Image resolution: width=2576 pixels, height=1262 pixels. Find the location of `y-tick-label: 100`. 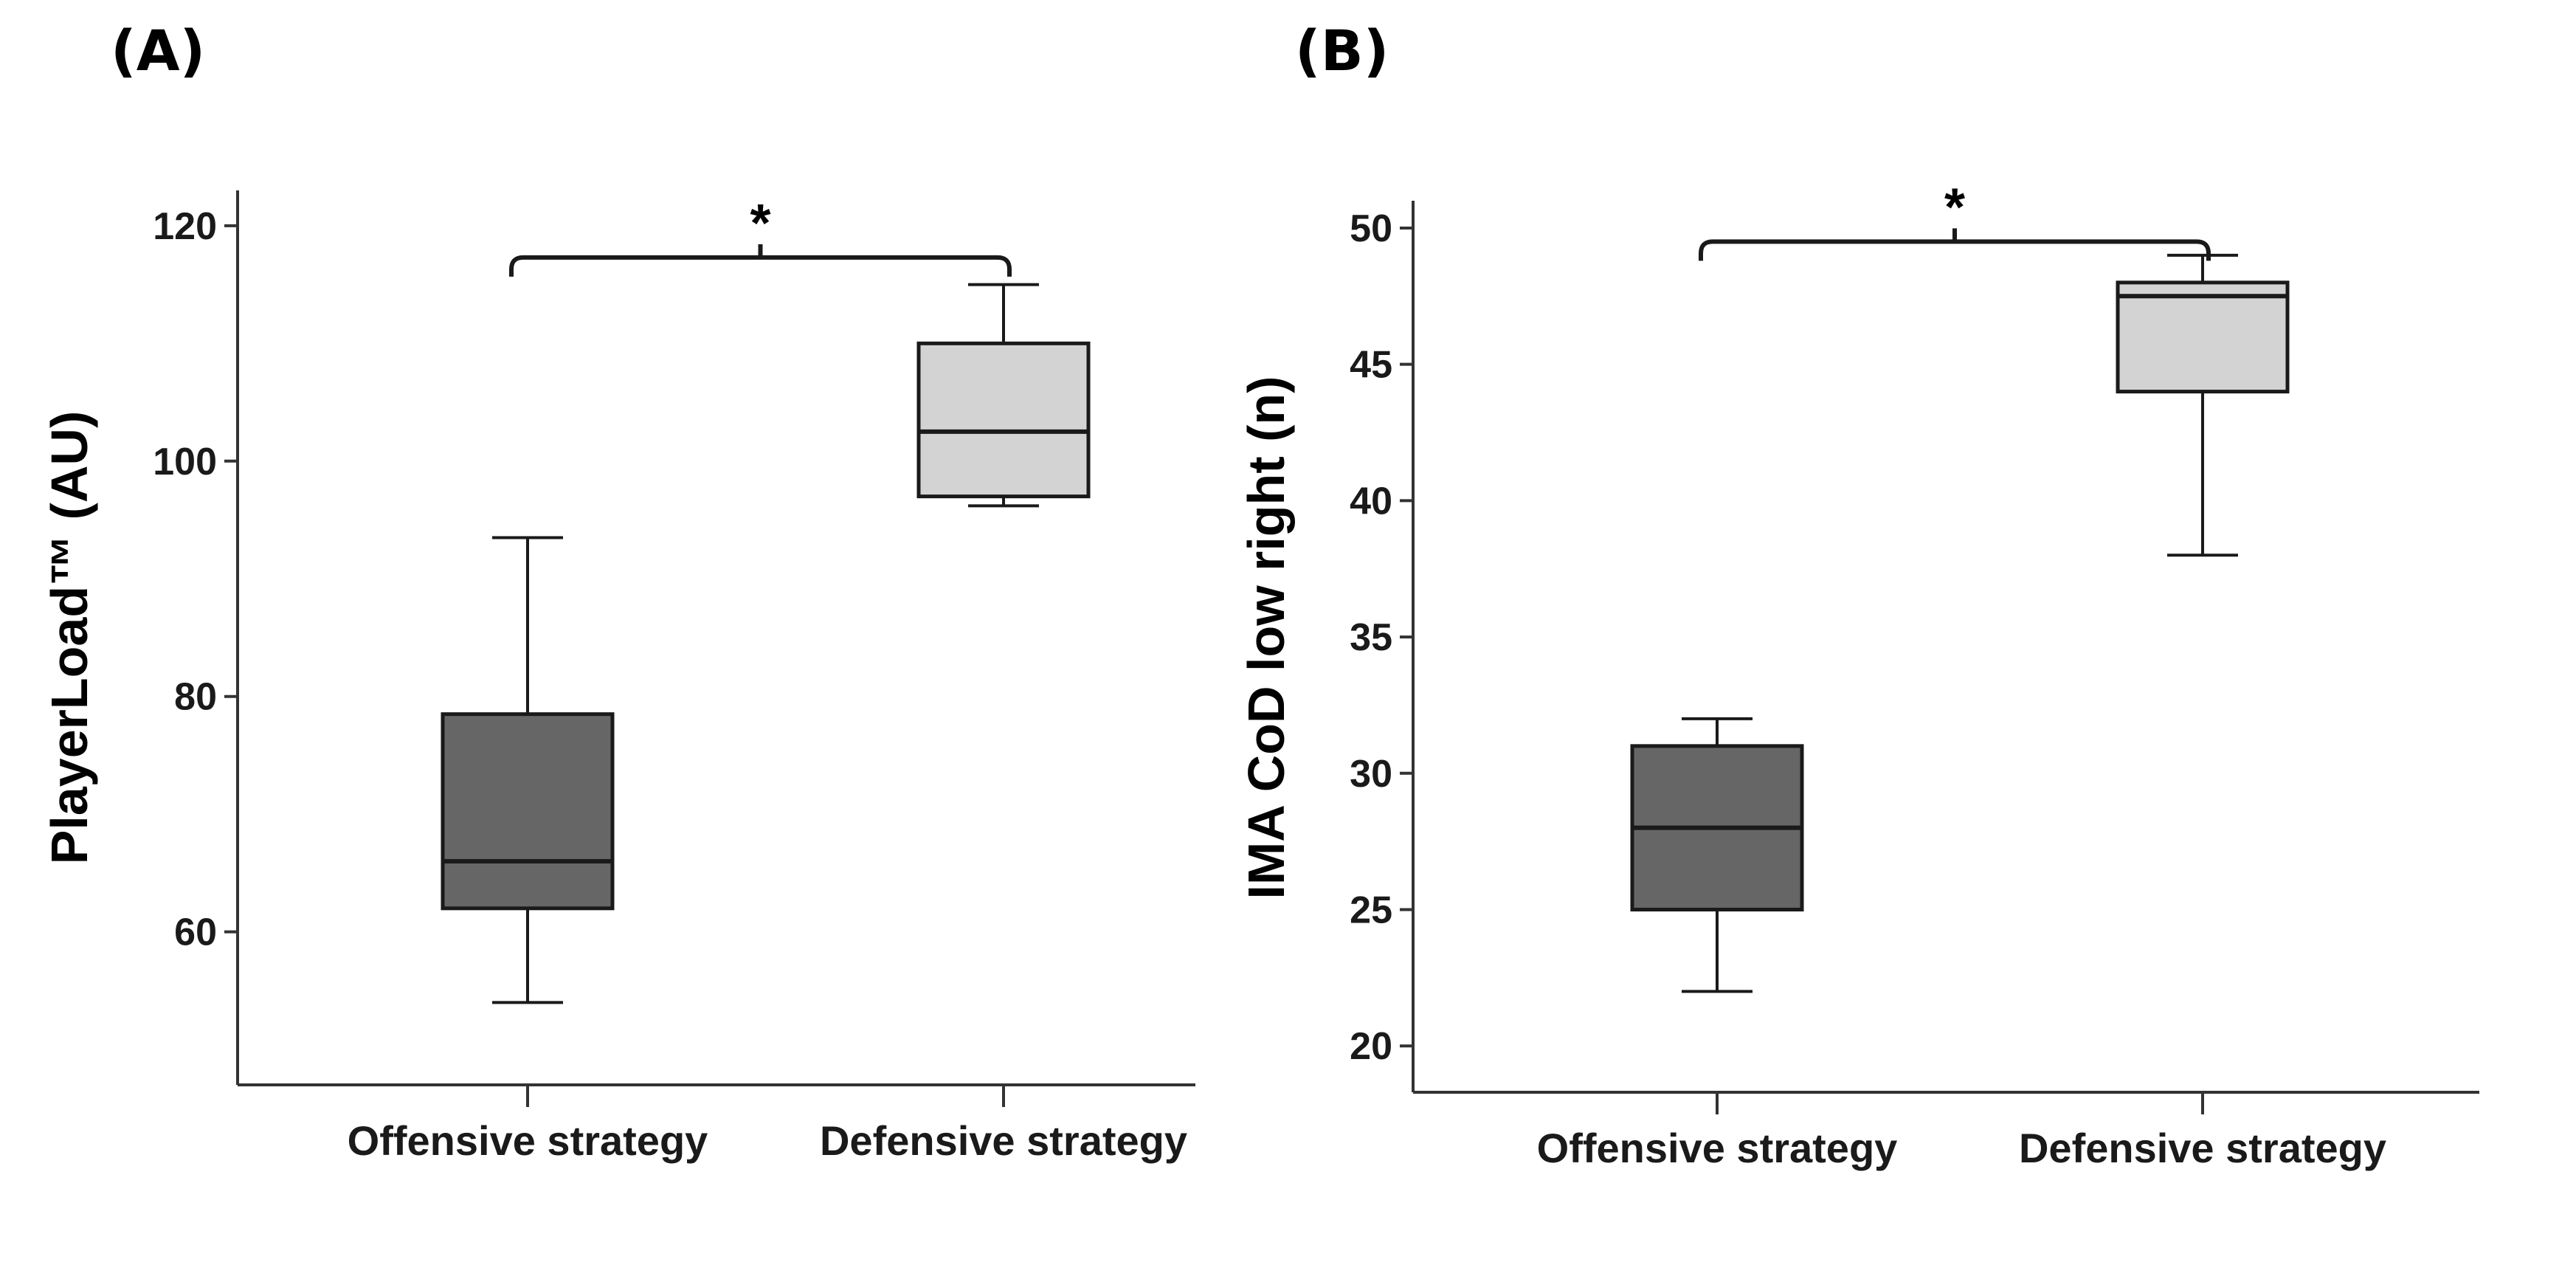

y-tick-label: 100 is located at coordinates (185, 462).